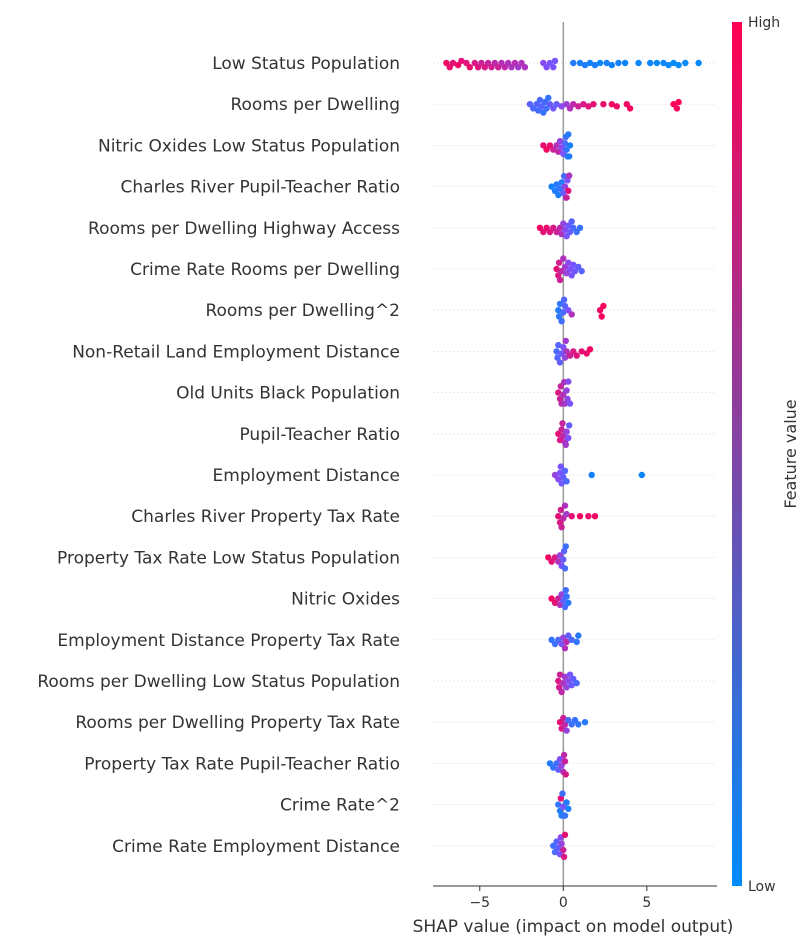 This screenshot has height=950, width=800. Describe the element at coordinates (244, 229) in the screenshot. I see `feature-label: Rooms per Dwelling Highway Access` at that location.